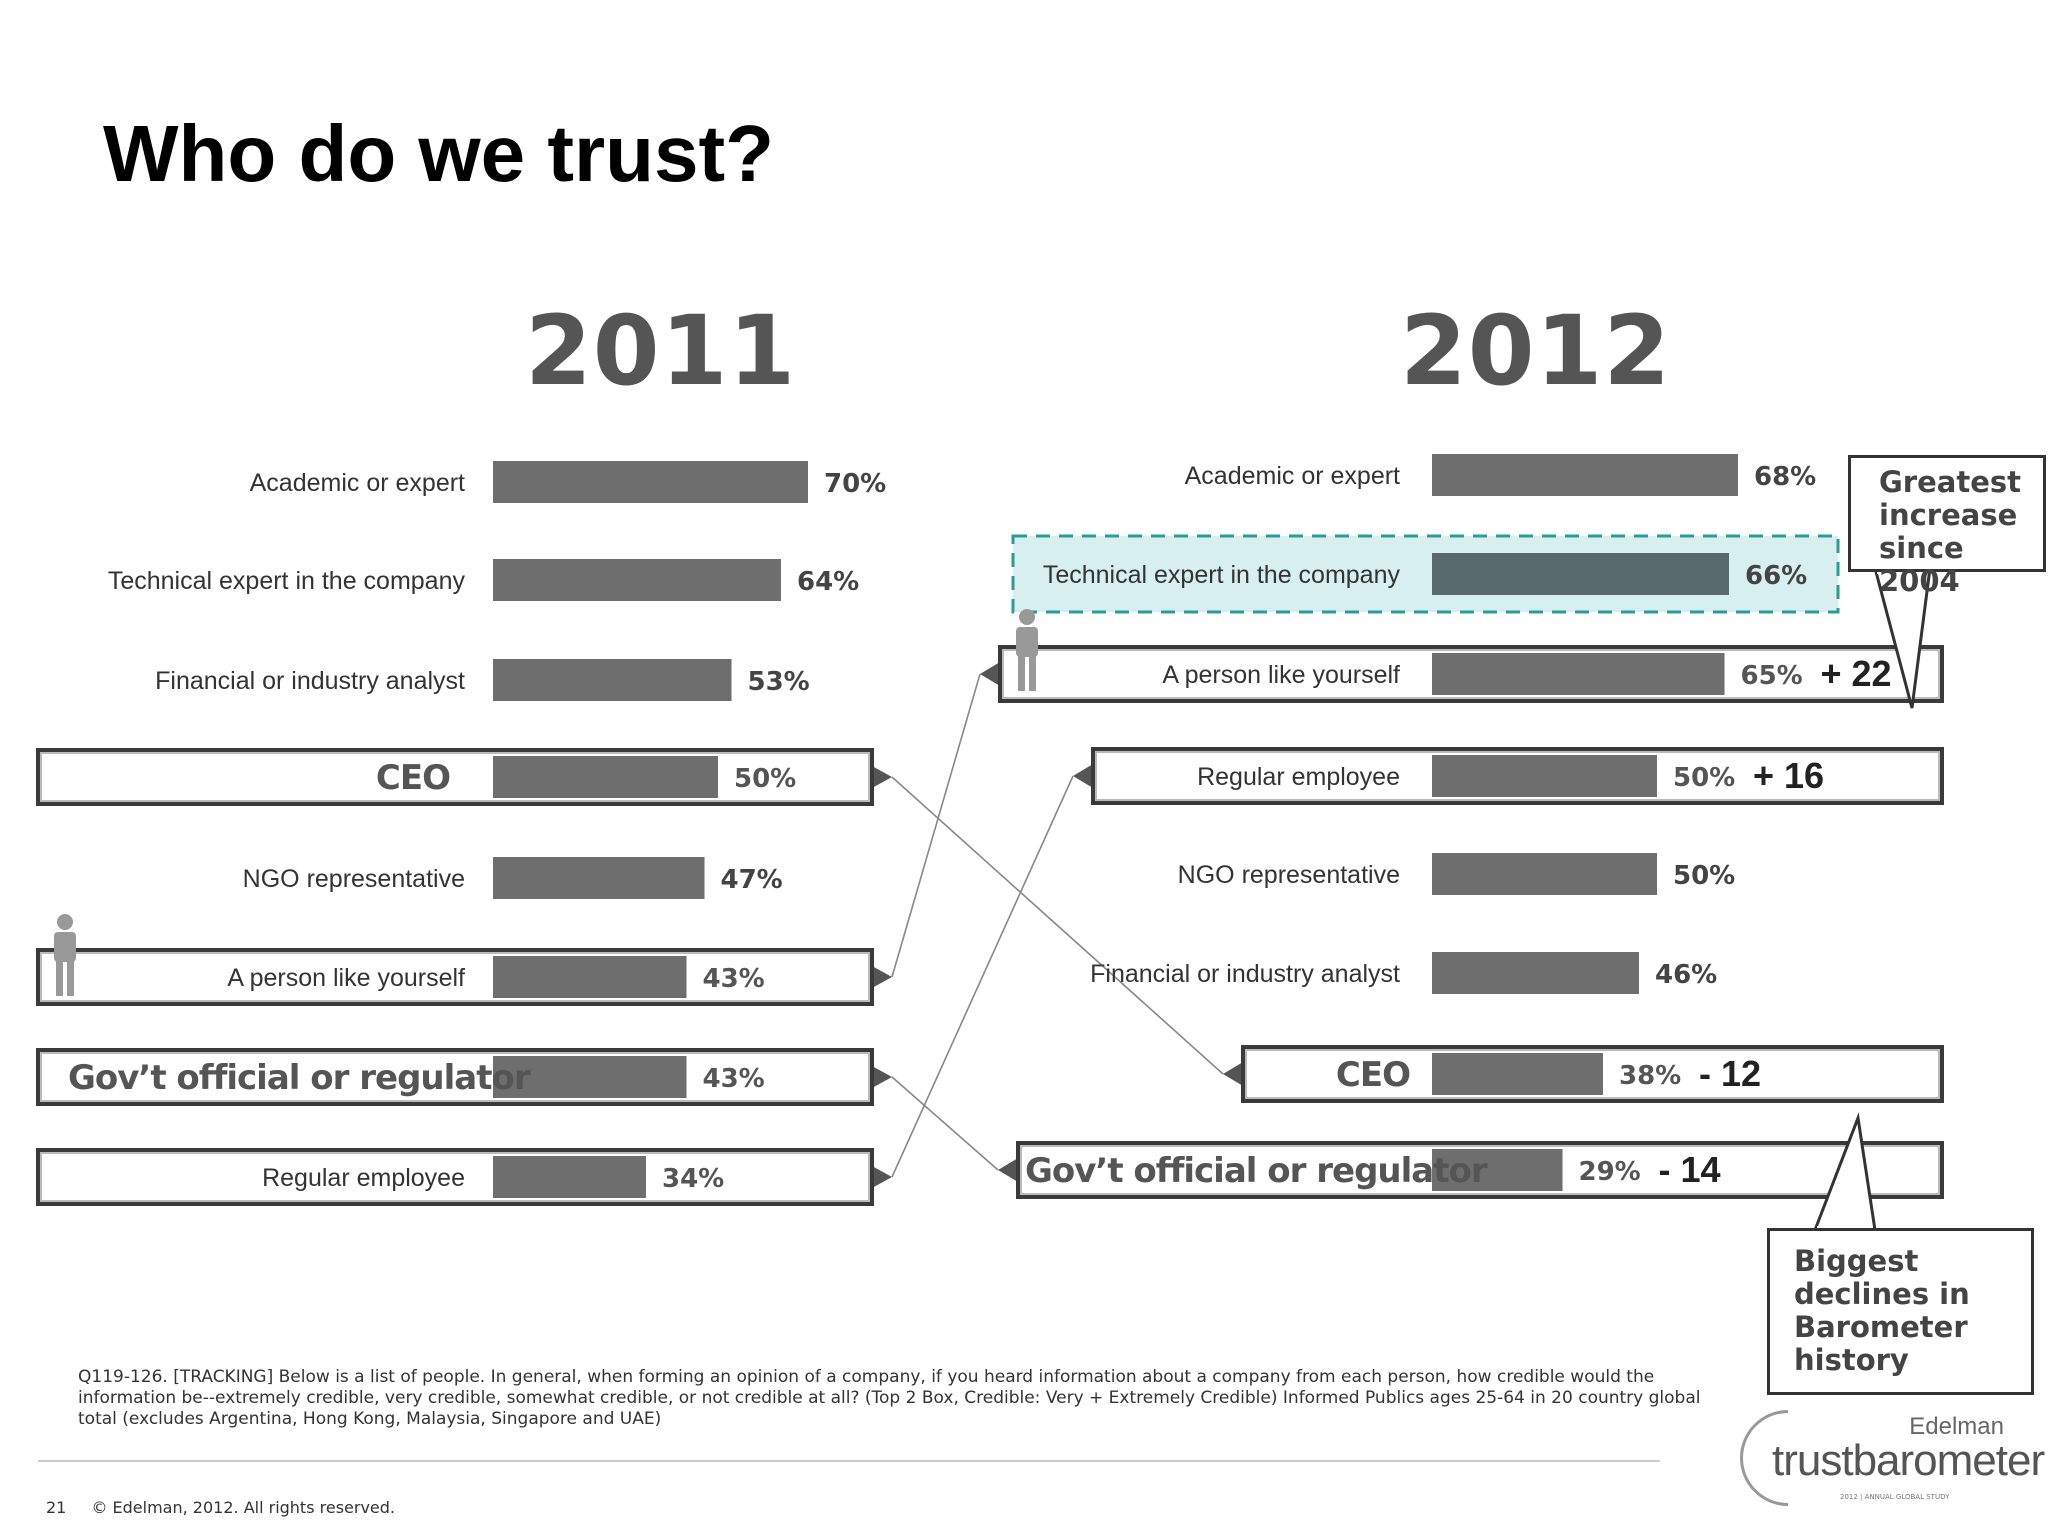 The height and width of the screenshot is (1536, 2048). I want to click on page-number: 21, so click(56, 1507).